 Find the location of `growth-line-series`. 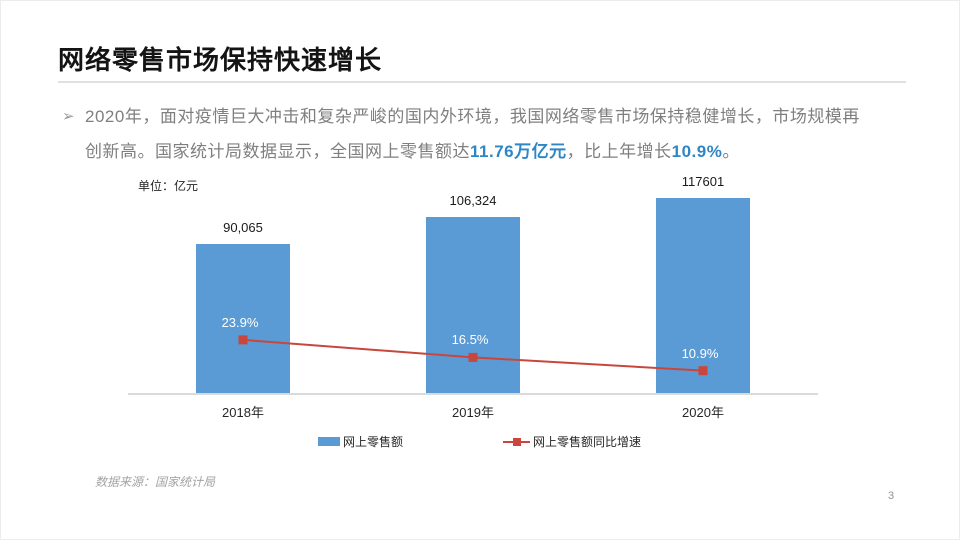

growth-line-series is located at coordinates (473, 355).